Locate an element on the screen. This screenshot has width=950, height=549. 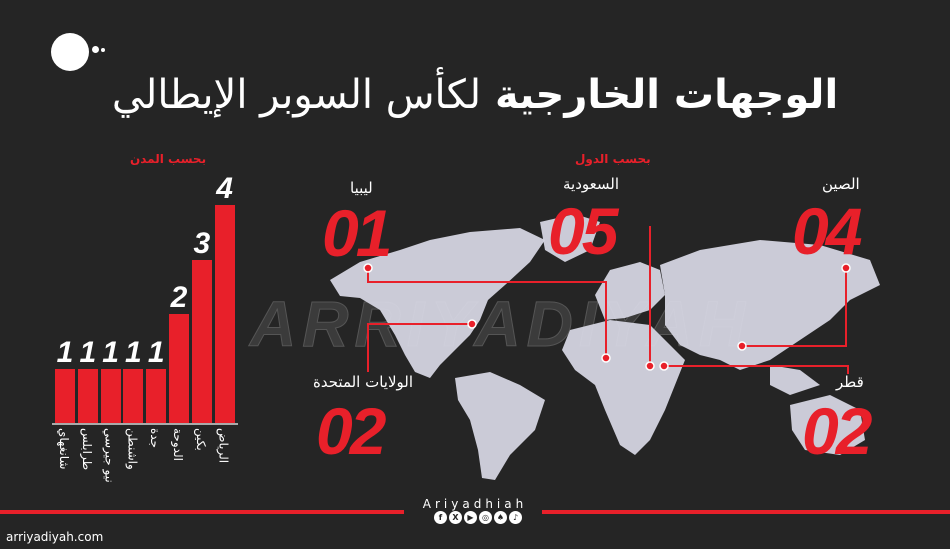
southeast-asia is located at coordinates (795, 380).